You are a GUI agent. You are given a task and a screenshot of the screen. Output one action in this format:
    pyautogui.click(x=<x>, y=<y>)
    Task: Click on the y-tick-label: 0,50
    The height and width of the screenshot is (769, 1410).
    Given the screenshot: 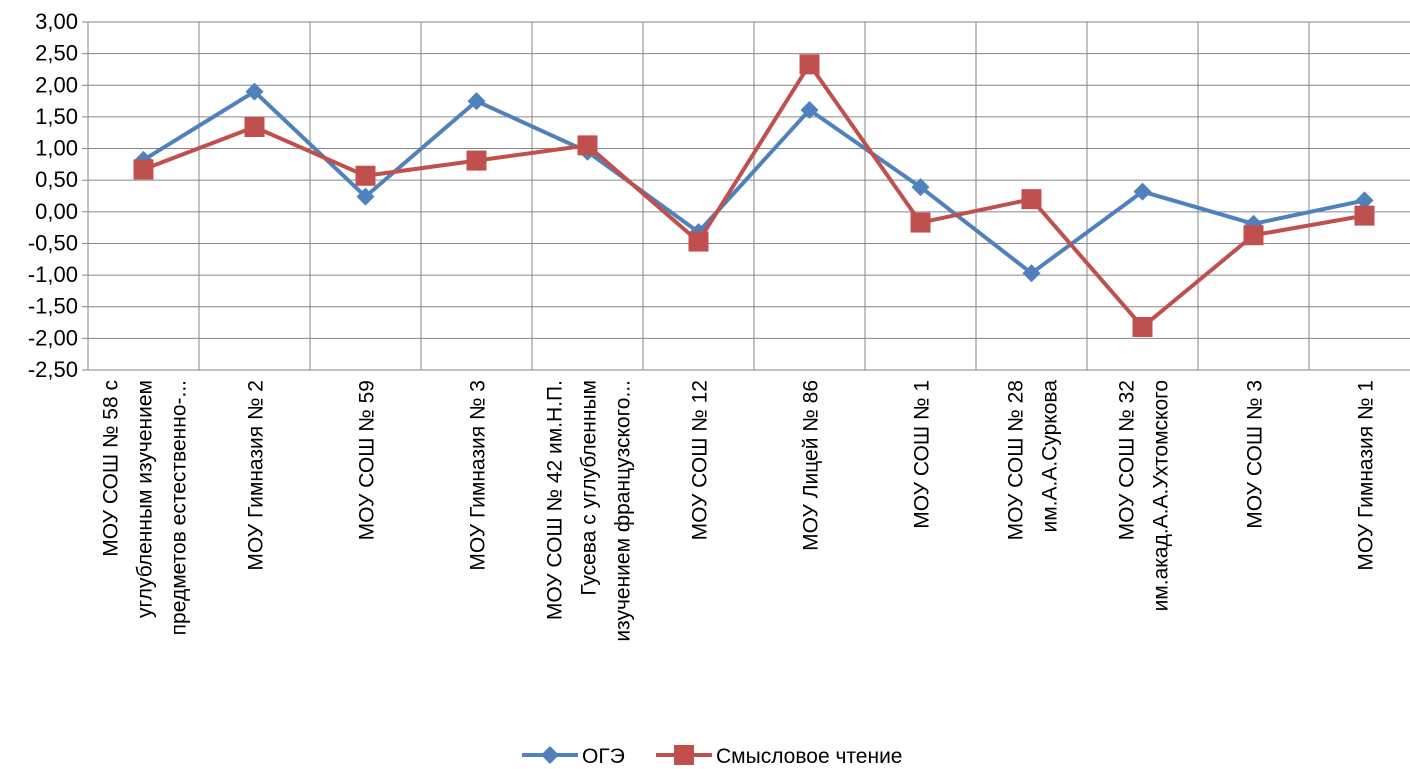 What is the action you would take?
    pyautogui.click(x=56, y=179)
    